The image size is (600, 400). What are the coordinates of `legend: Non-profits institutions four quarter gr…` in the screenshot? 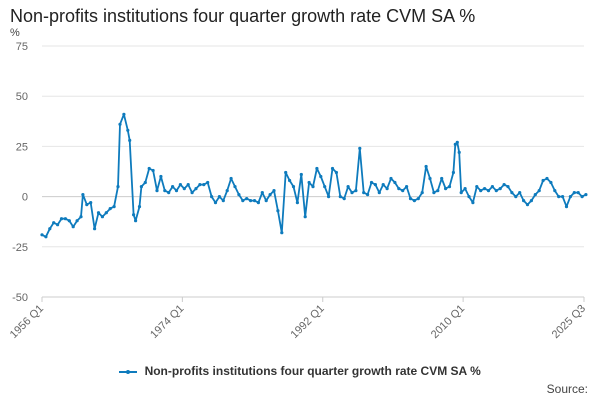 It's located at (300, 371).